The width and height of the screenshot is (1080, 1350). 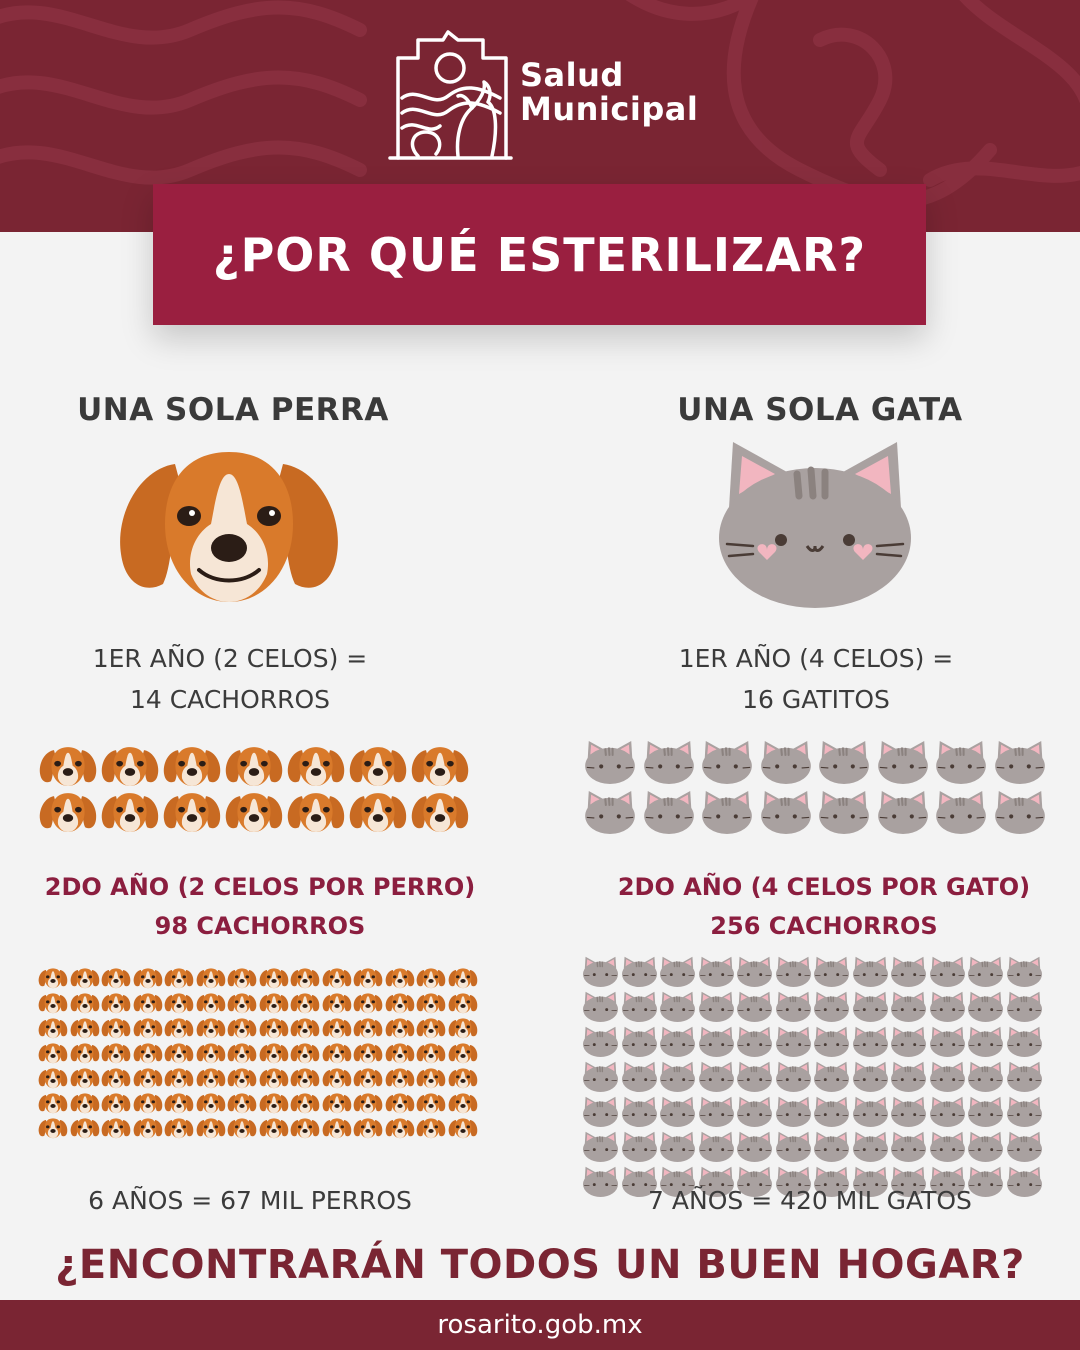 What do you see at coordinates (540, 1325) in the screenshot?
I see `website-link: rosarito.gob.mx` at bounding box center [540, 1325].